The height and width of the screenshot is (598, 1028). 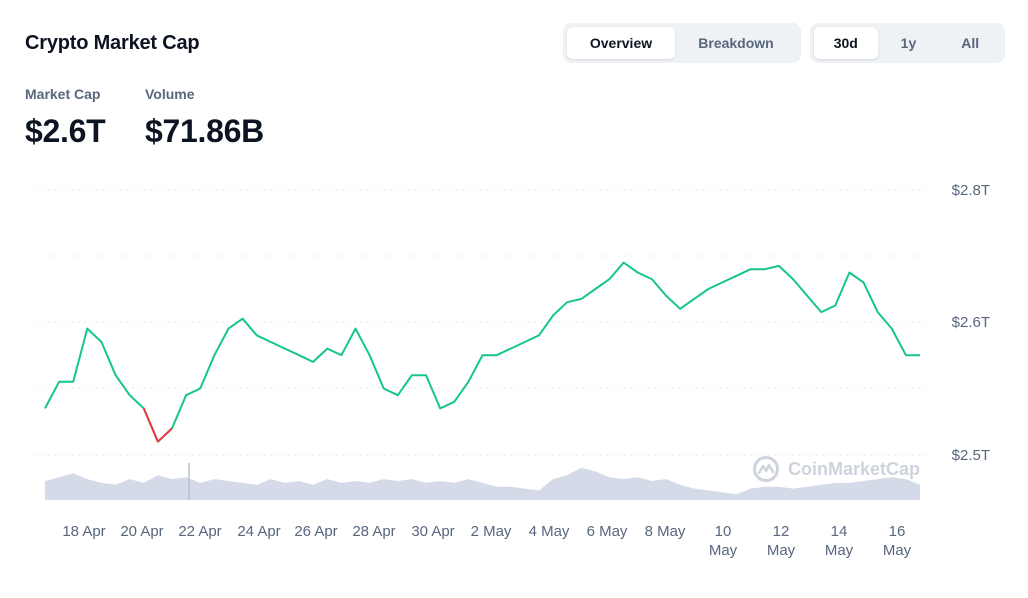 I want to click on coinmarketcap-logo-icon, so click(x=766, y=469).